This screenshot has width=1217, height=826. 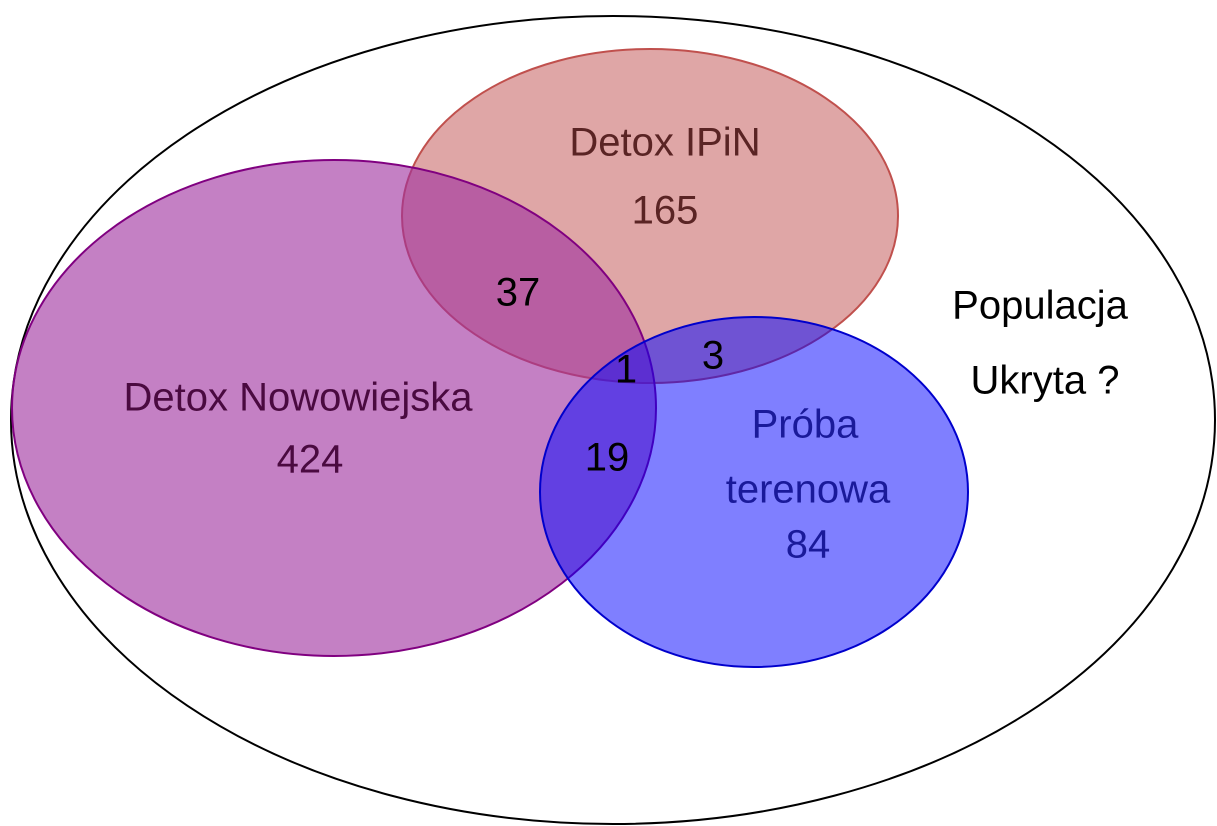 I want to click on set-count: 84, so click(x=808, y=545).